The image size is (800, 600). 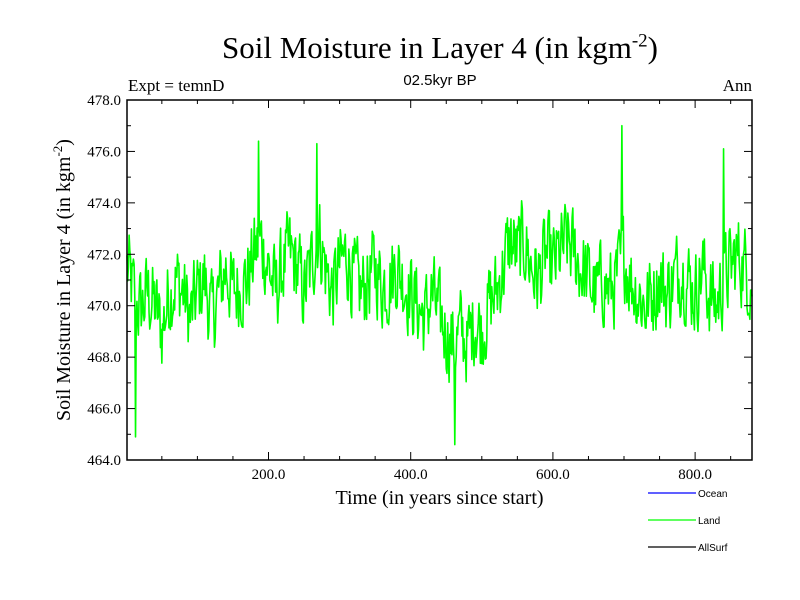 I want to click on legend: Ocean Land AllSurf, so click(x=688, y=521).